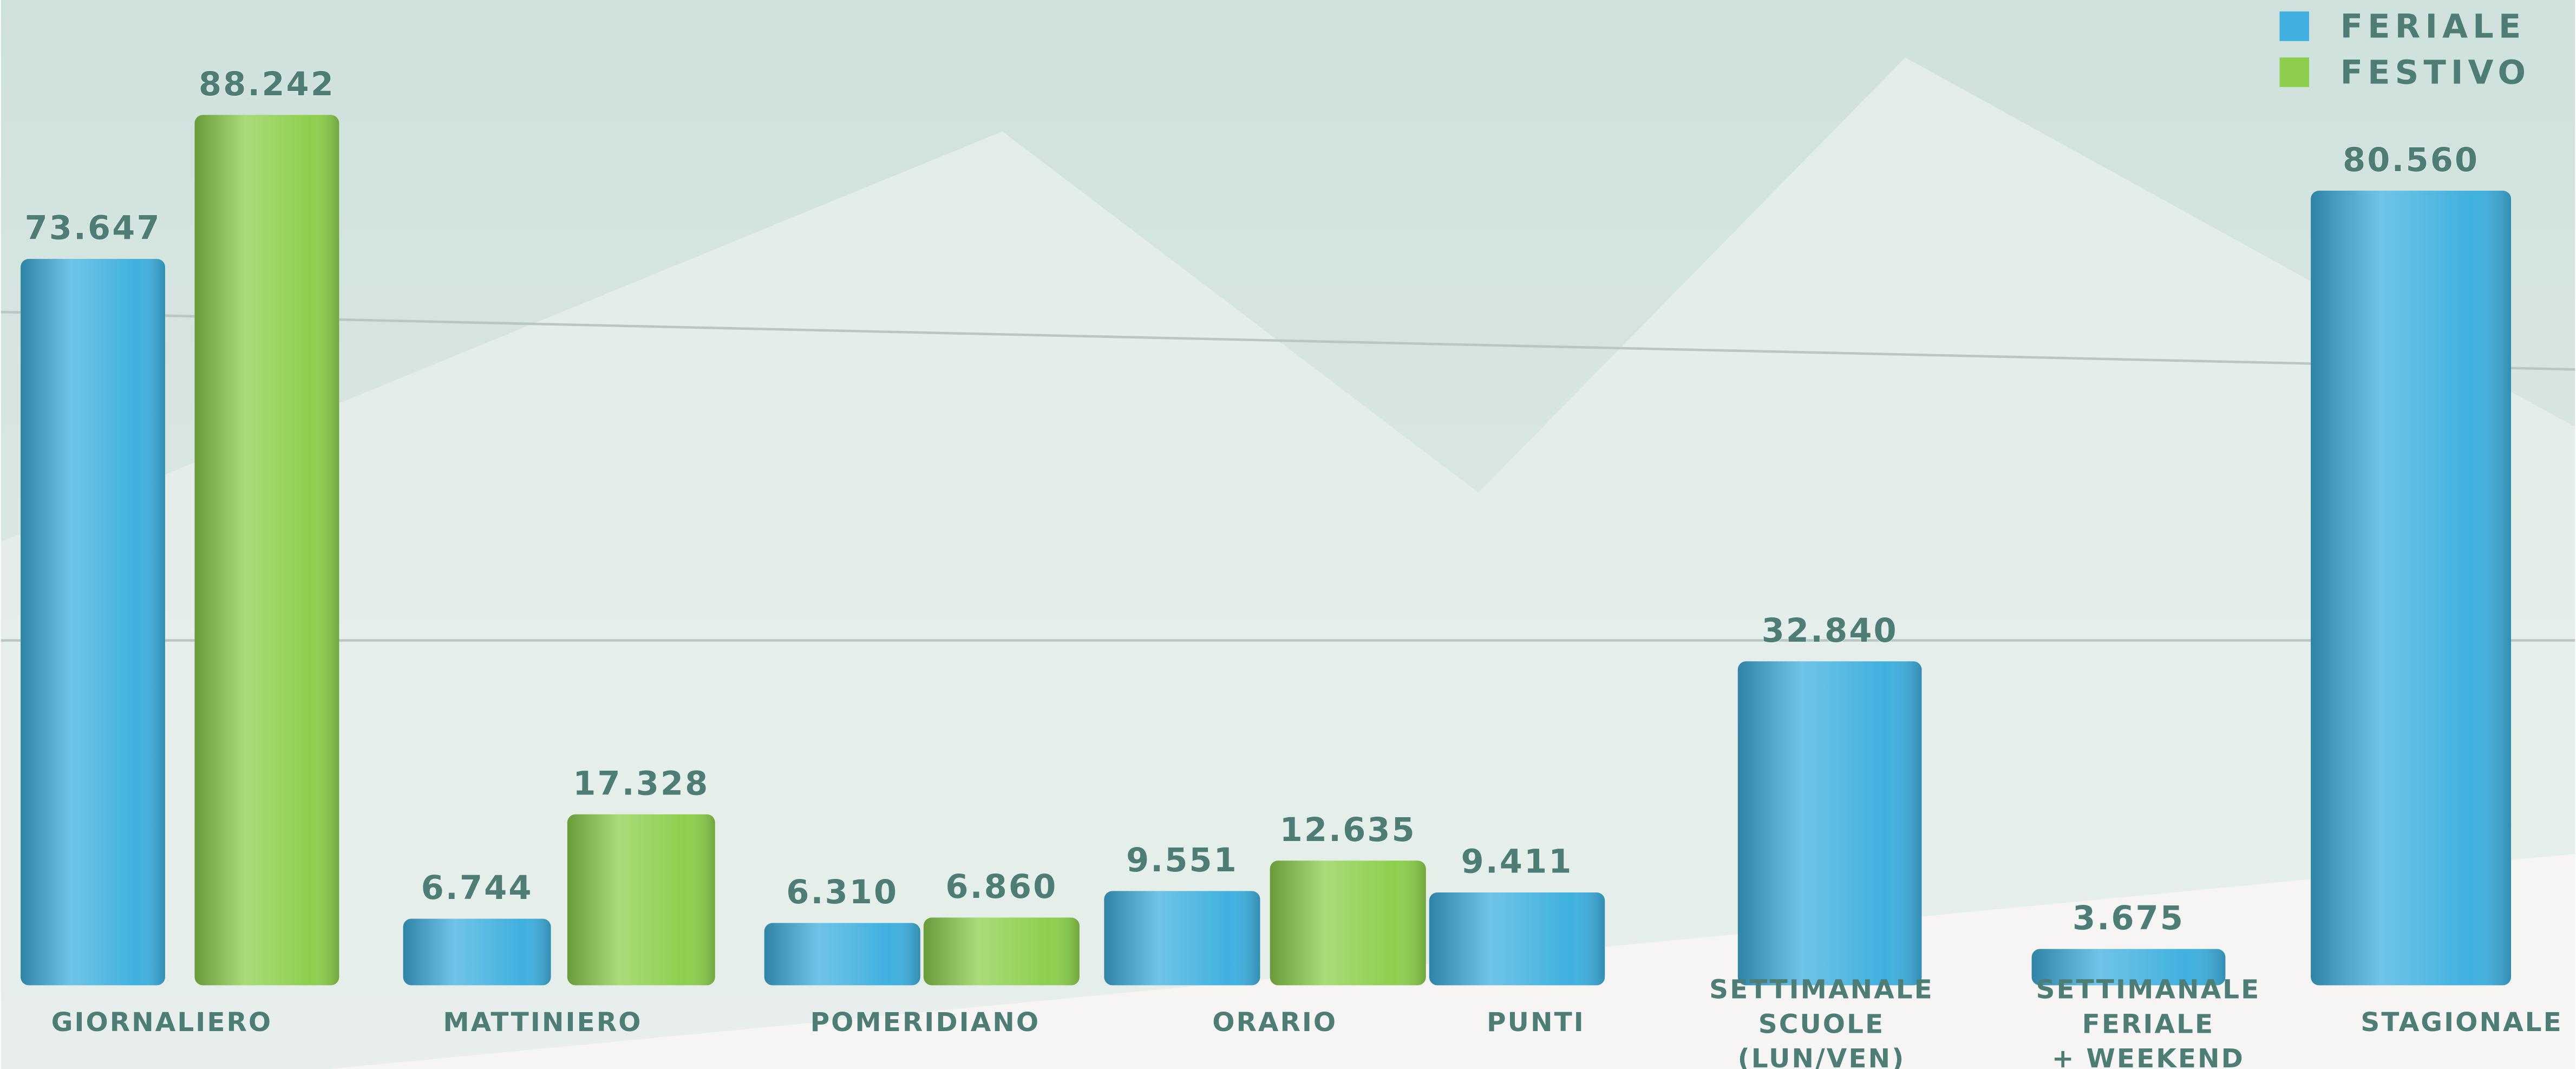  Describe the element at coordinates (1536, 1023) in the screenshot. I see `category-label: PUNTI` at that location.